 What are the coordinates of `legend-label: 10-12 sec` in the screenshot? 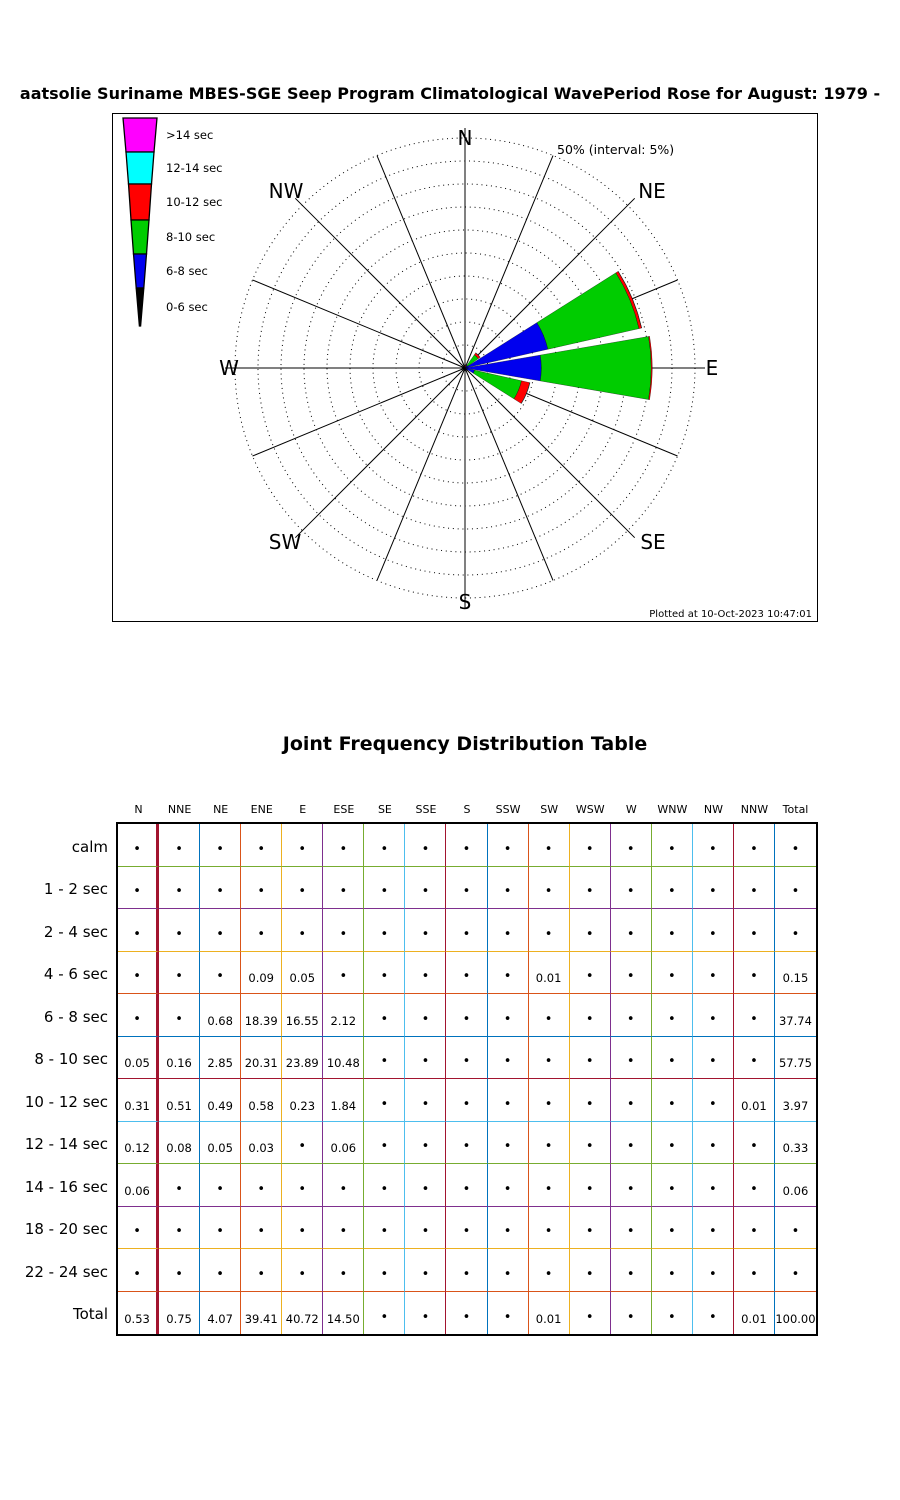 It's located at (194, 202).